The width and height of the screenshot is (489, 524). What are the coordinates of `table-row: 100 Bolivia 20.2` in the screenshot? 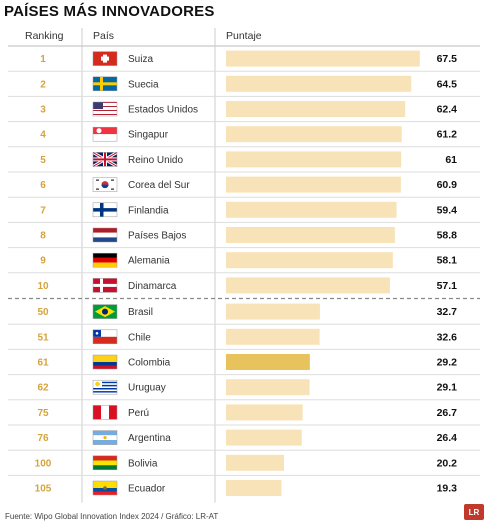 It's located at (244, 465).